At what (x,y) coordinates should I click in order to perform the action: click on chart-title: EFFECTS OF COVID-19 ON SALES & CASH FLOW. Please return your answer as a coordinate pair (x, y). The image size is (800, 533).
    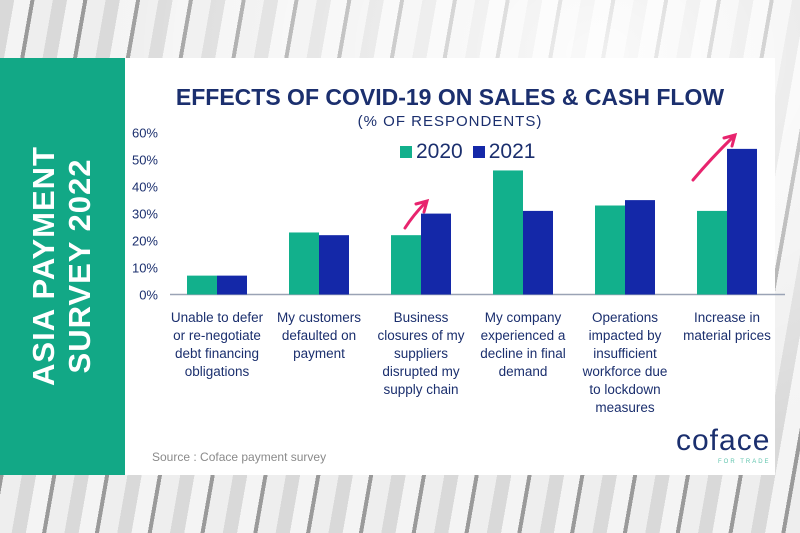
    Looking at the image, I should click on (450, 97).